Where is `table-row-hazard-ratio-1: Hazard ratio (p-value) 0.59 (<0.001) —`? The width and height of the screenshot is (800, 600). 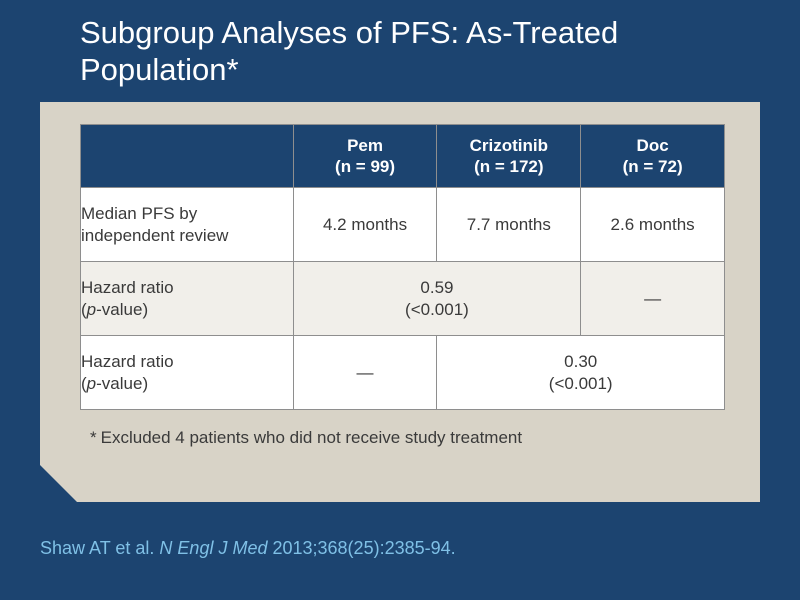 table-row-hazard-ratio-1: Hazard ratio (p-value) 0.59 (<0.001) — is located at coordinates (402, 298).